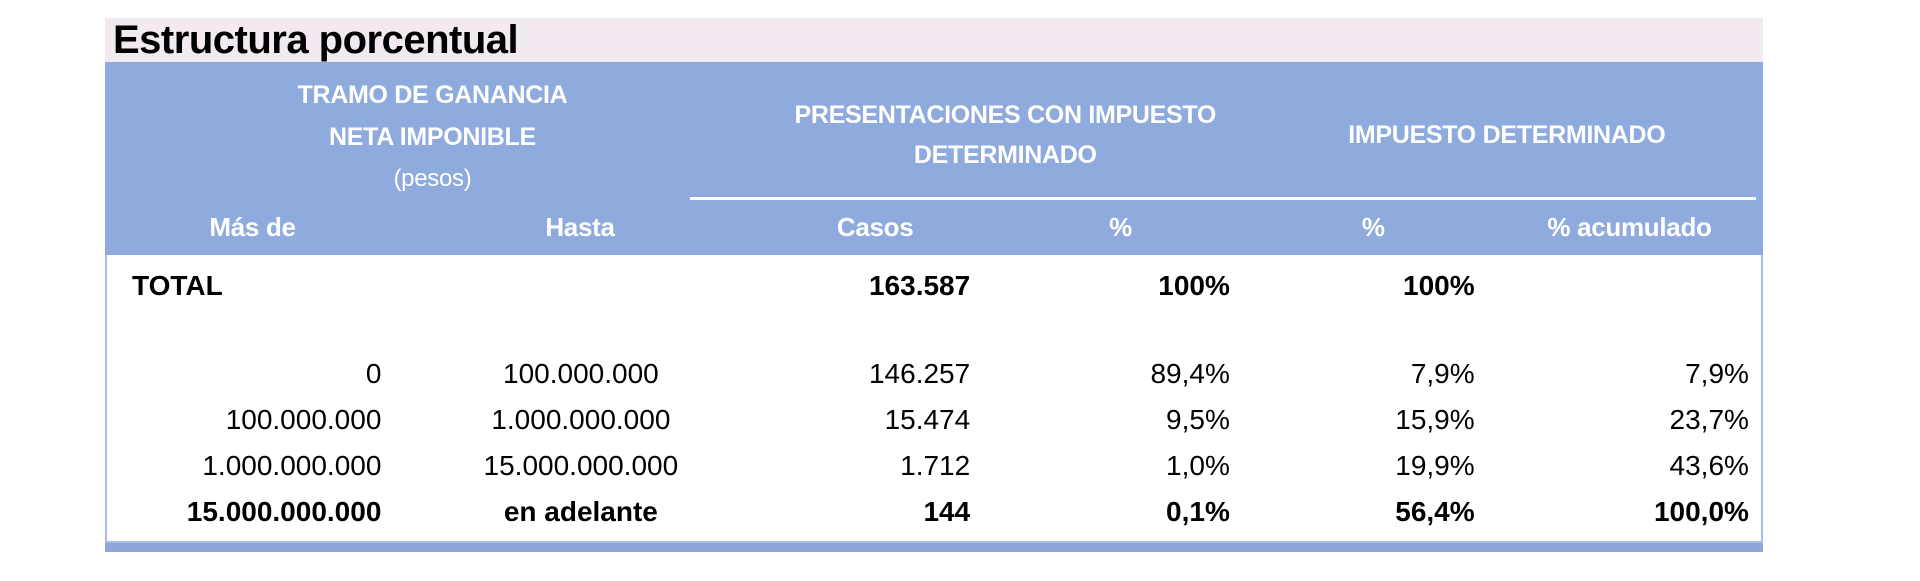  I want to click on cell-casos: 146.257, so click(919, 373).